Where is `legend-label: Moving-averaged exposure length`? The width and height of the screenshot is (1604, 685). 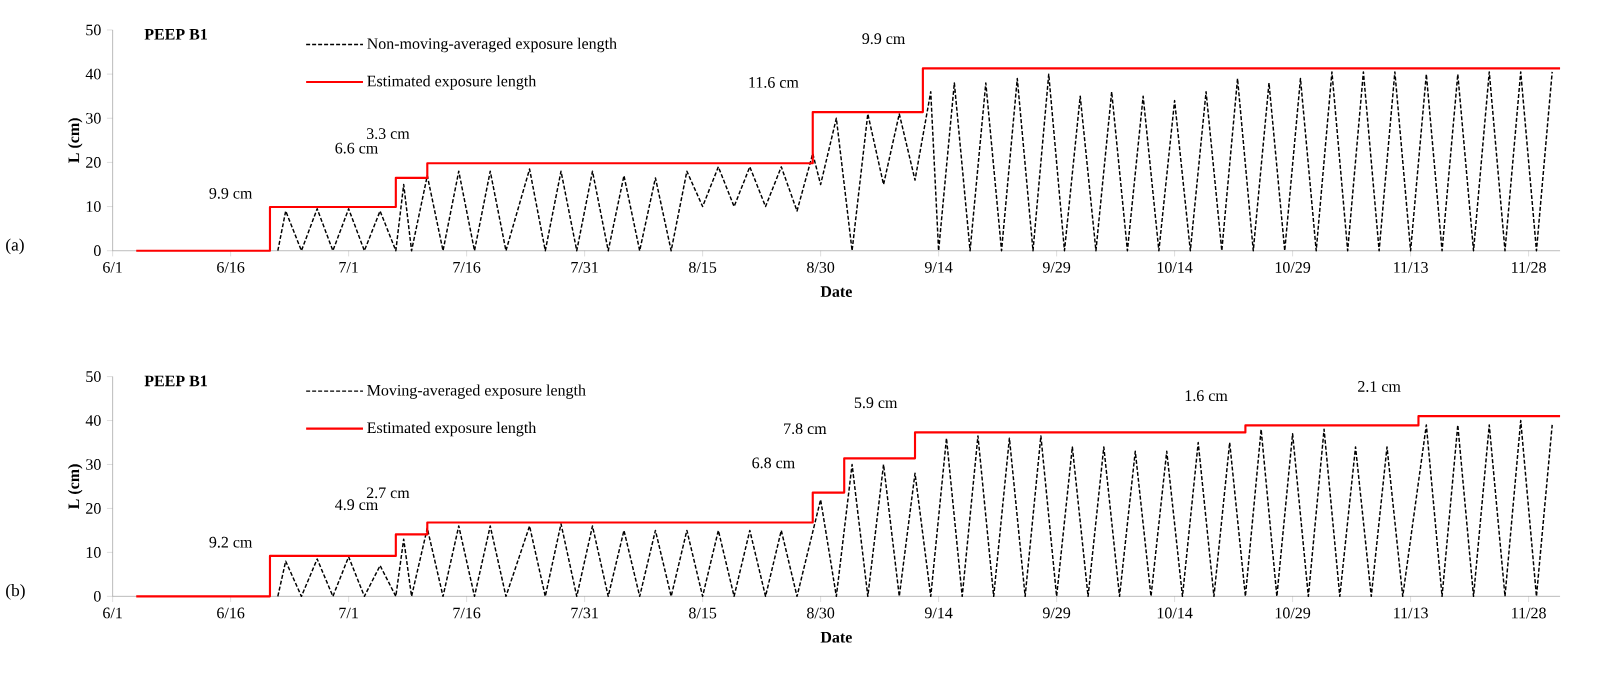
legend-label: Moving-averaged exposure length is located at coordinates (476, 391).